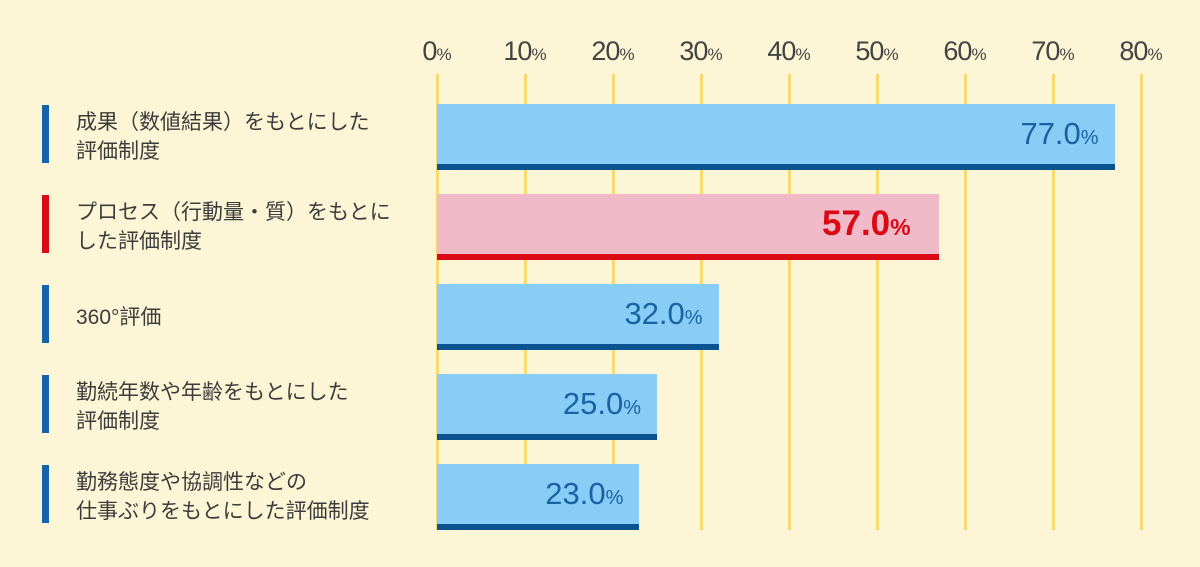 The width and height of the screenshot is (1200, 567). What do you see at coordinates (191, 482) in the screenshot?
I see `category-label-line: 勤務態度や協調性などの` at bounding box center [191, 482].